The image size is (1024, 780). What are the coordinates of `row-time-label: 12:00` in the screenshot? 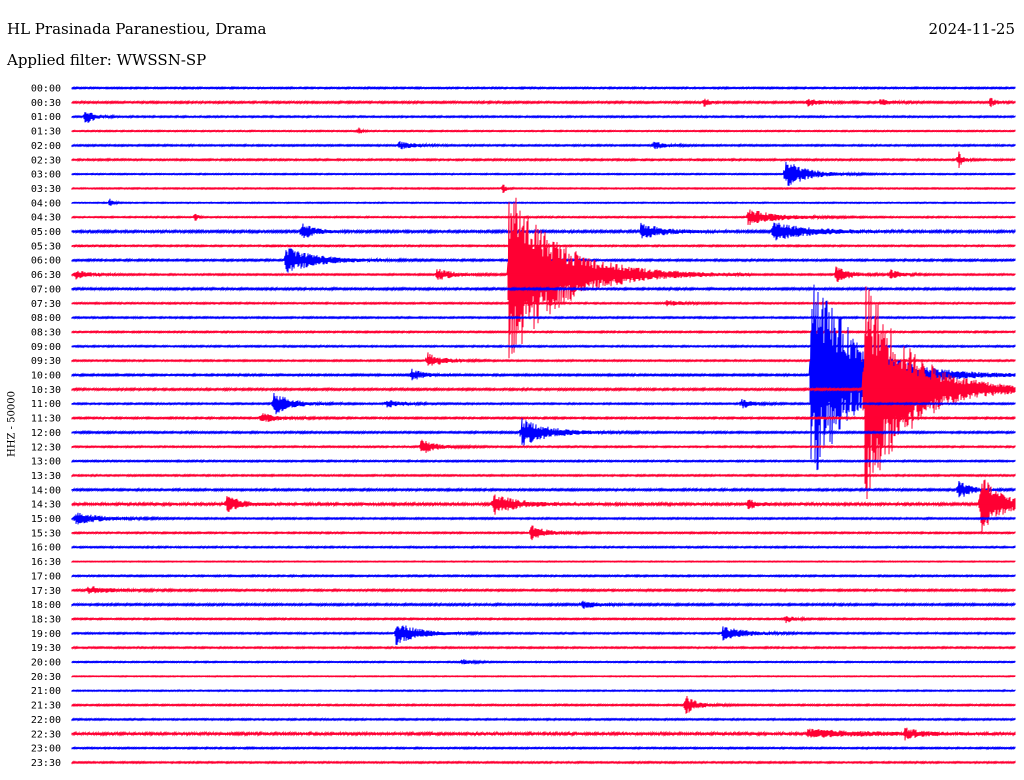 It's located at (46, 433).